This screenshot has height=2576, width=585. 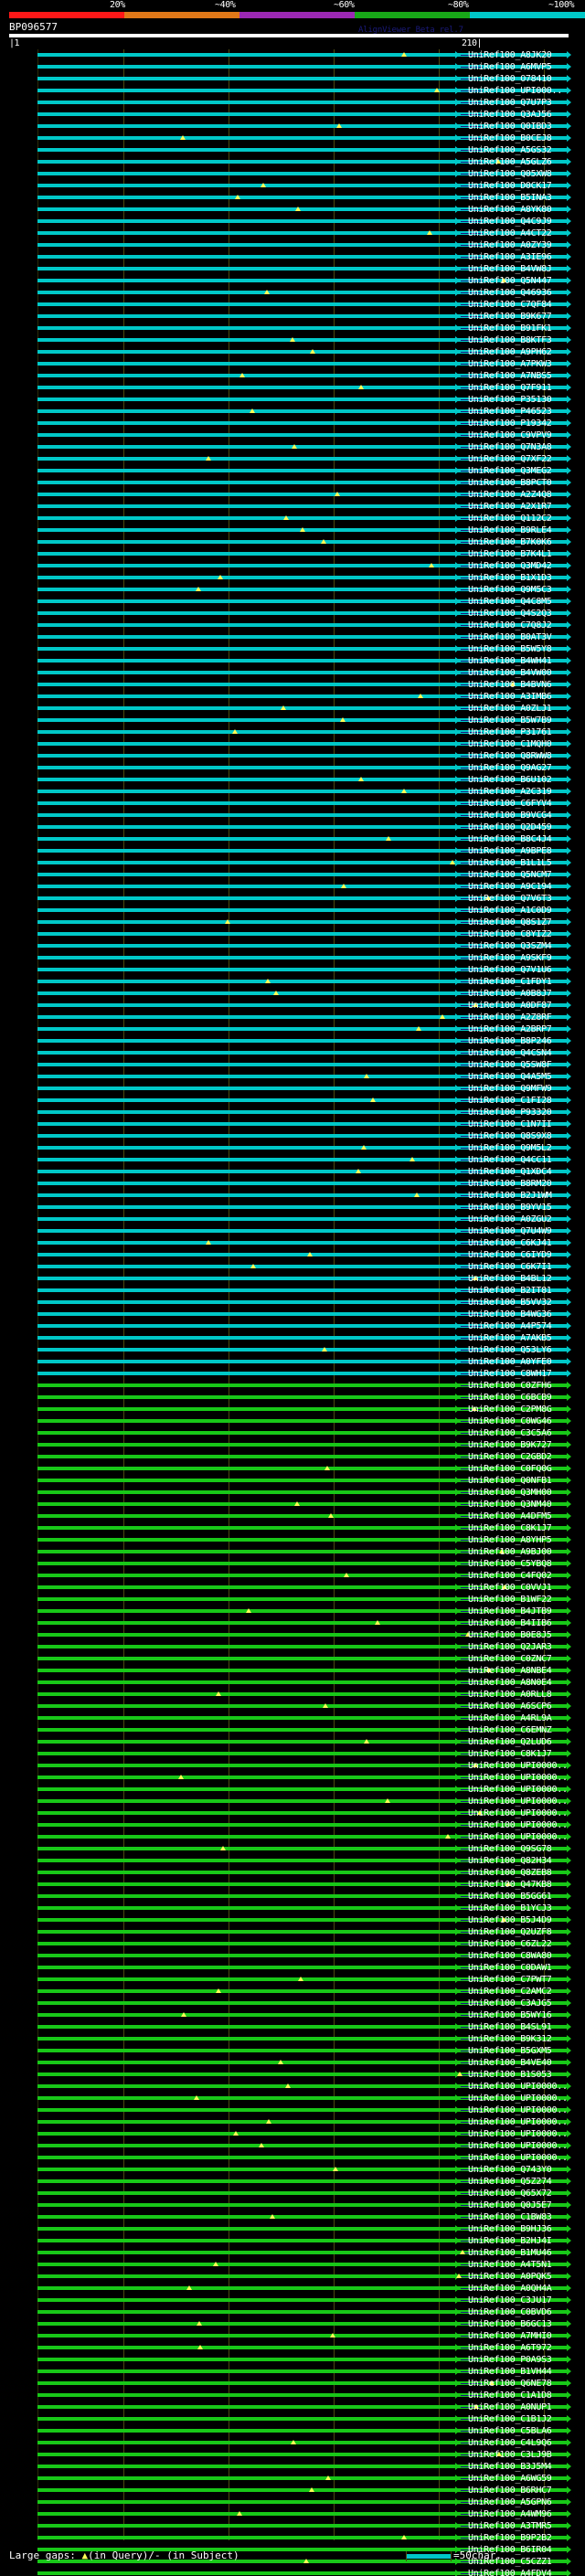 What do you see at coordinates (293, 922) in the screenshot?
I see `hit-row: UniRef100_Q8S1Z7` at bounding box center [293, 922].